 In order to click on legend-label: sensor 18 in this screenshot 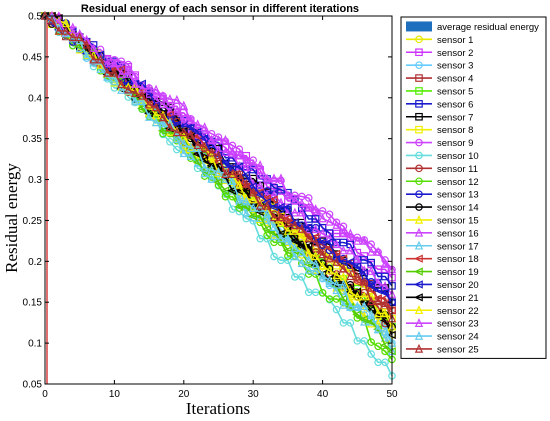, I will do `click(458, 259)`.